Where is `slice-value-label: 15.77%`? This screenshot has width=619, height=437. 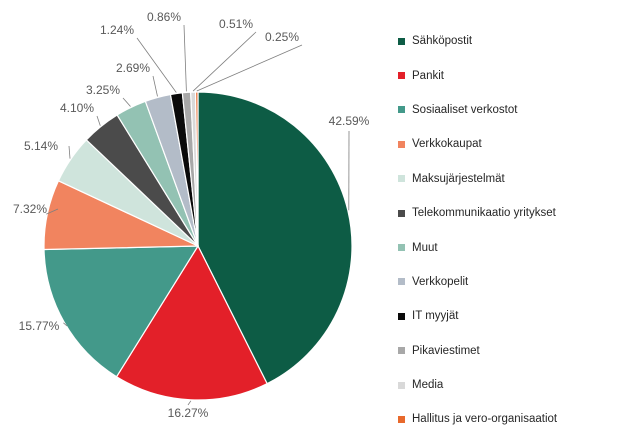 slice-value-label: 15.77% is located at coordinates (39, 326).